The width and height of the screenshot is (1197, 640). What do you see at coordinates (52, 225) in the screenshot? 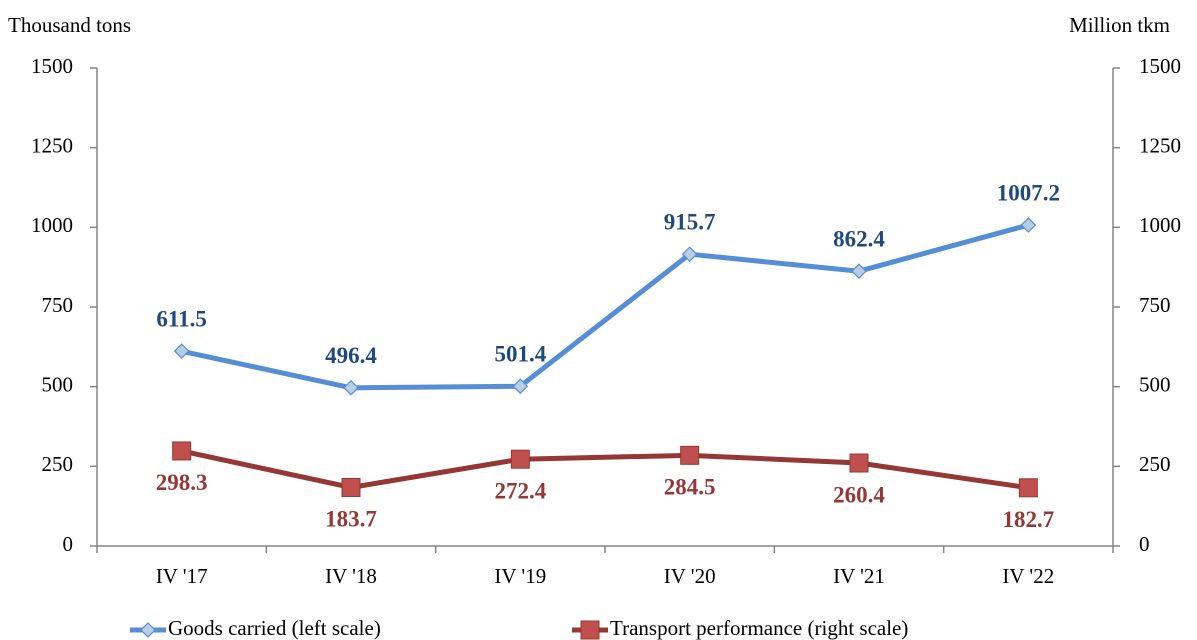
I see `y-tick-label: 1000` at bounding box center [52, 225].